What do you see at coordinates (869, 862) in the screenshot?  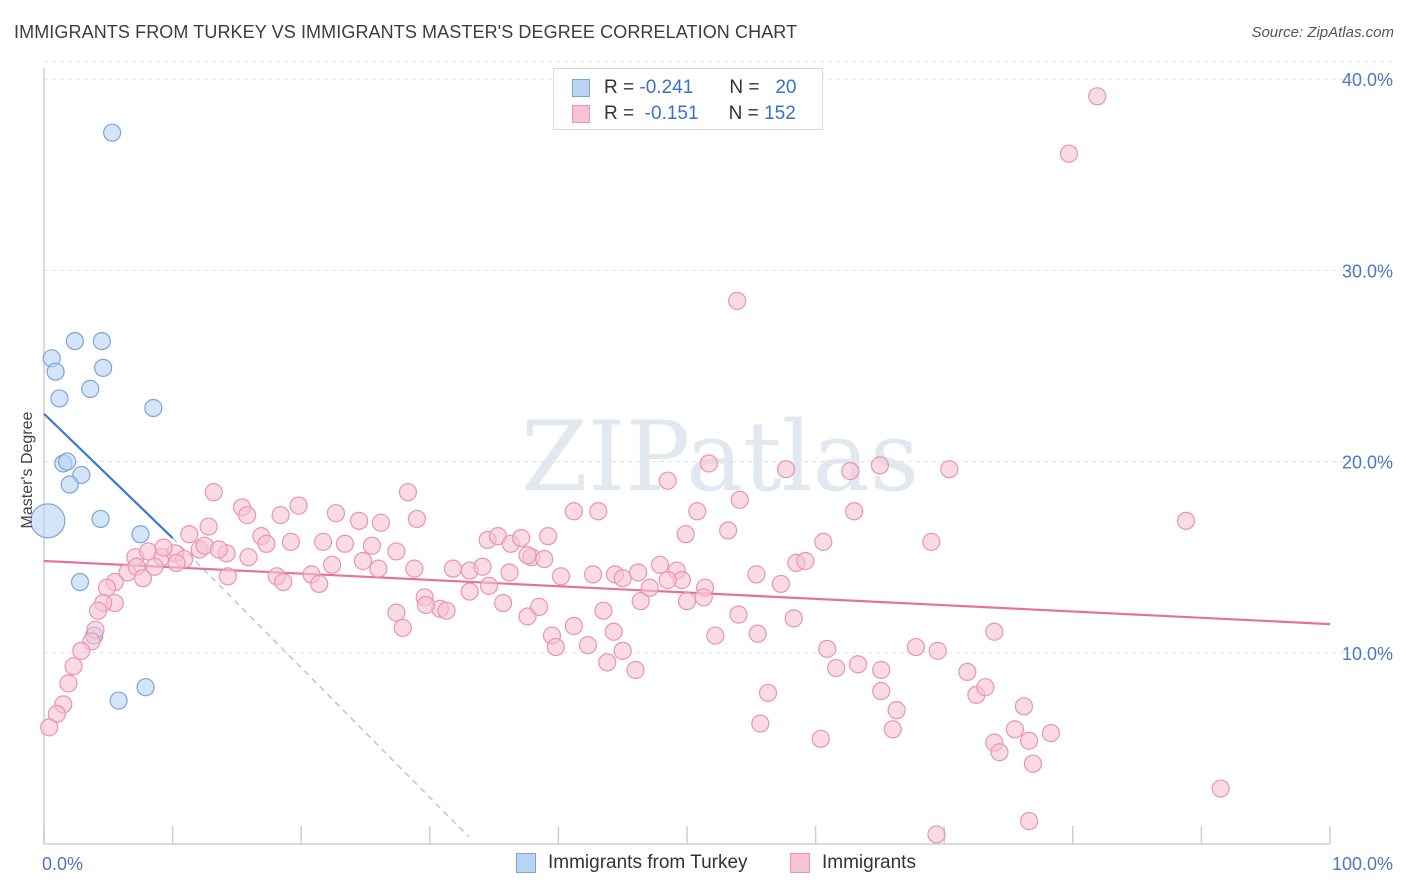 I see `legend-label: Immigrants` at bounding box center [869, 862].